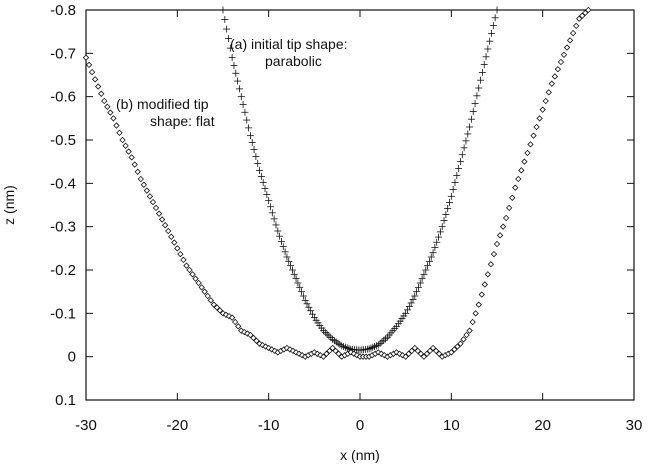  What do you see at coordinates (289, 44) in the screenshot?
I see `annotation-a-line1: (a) initial tip shape:` at bounding box center [289, 44].